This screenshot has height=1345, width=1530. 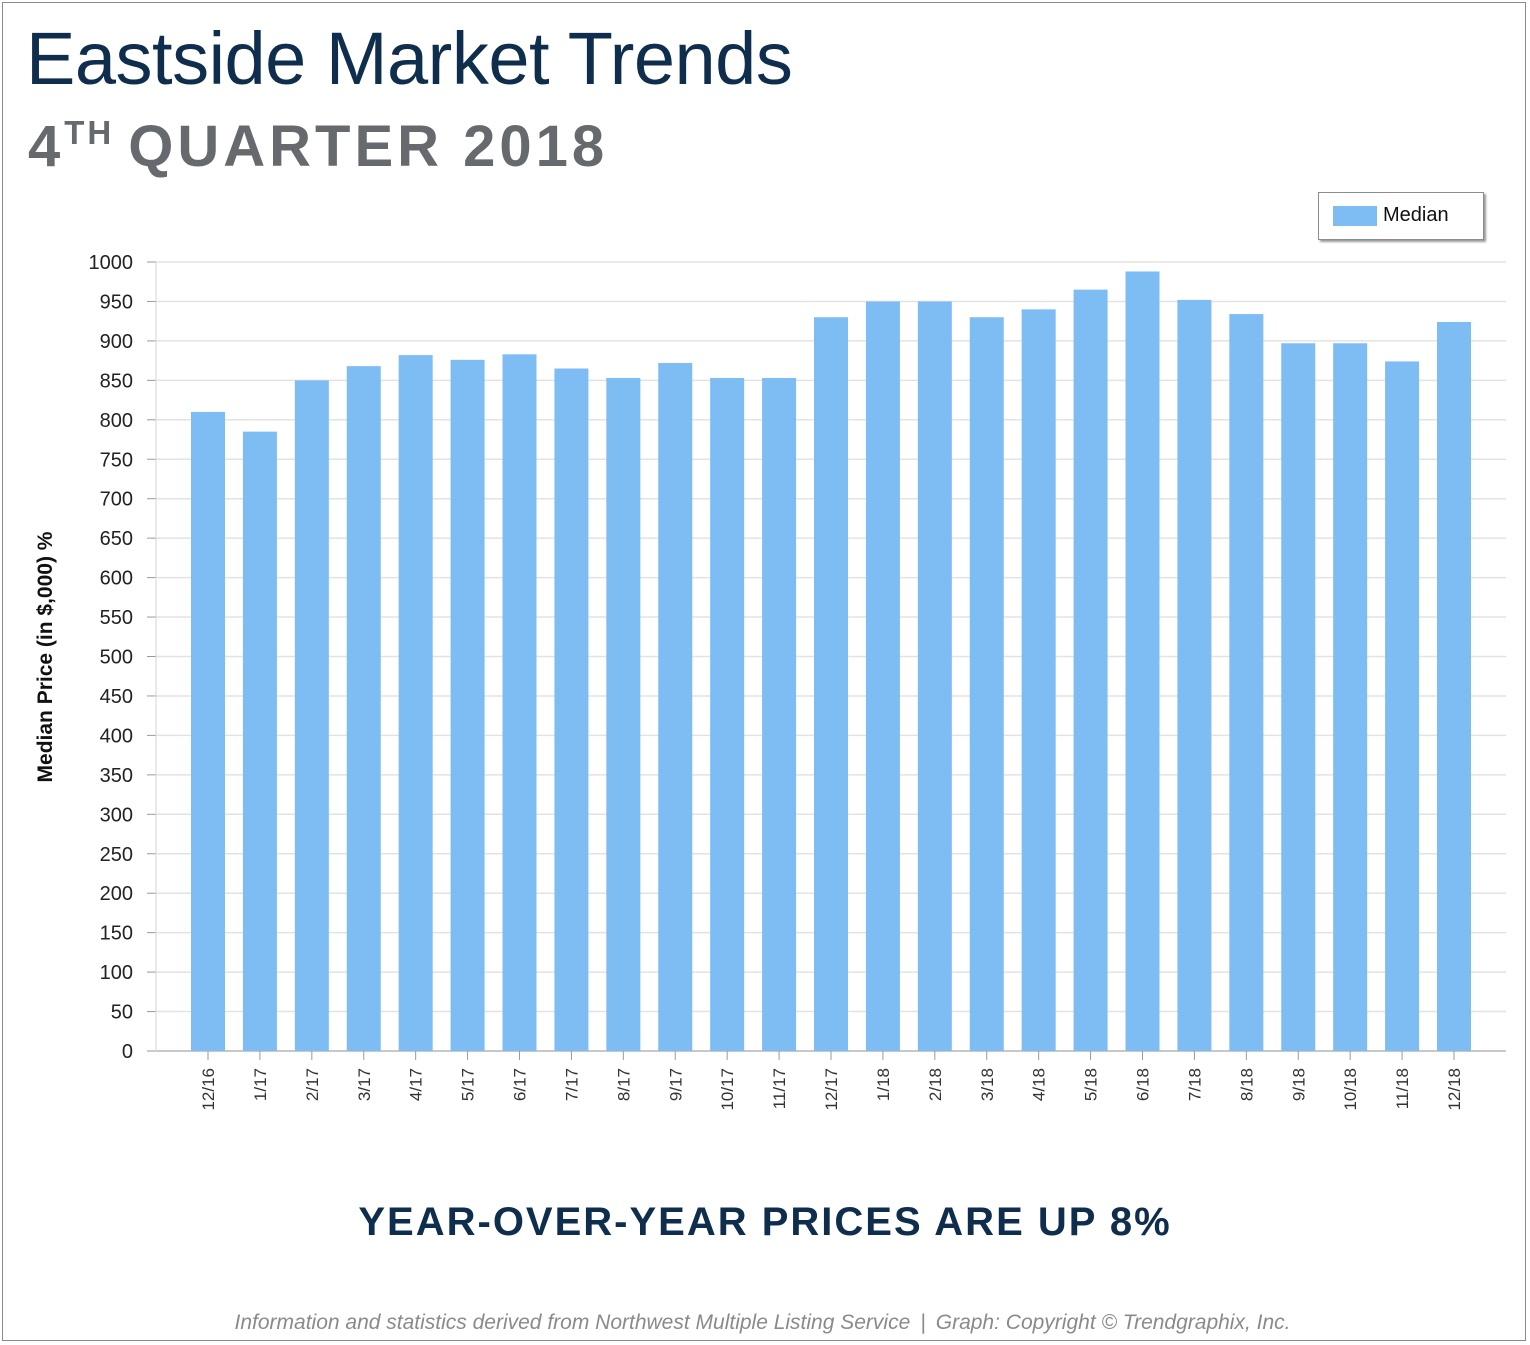 What do you see at coordinates (1350, 1089) in the screenshot?
I see `x-tick-label: 10/18` at bounding box center [1350, 1089].